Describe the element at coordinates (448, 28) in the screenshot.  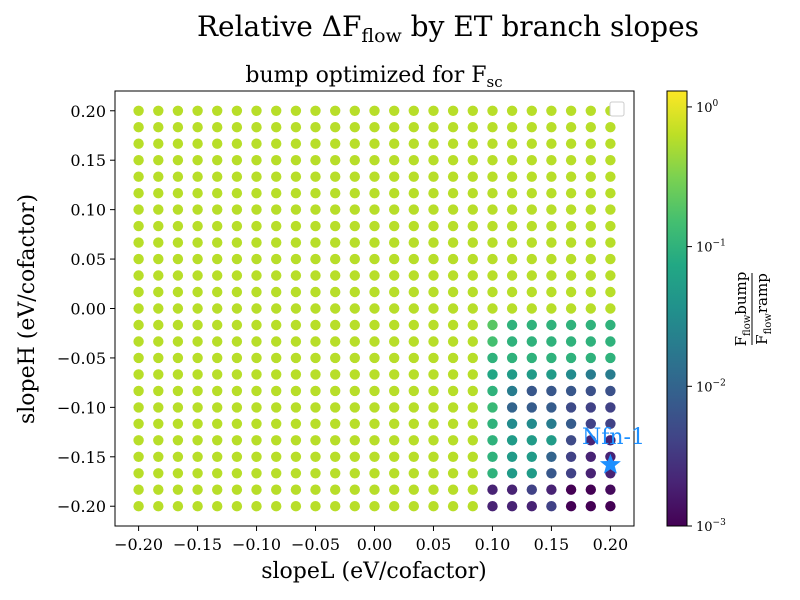
I see `figure-title: Relative ΔFflow by ET branch slopes` at that location.